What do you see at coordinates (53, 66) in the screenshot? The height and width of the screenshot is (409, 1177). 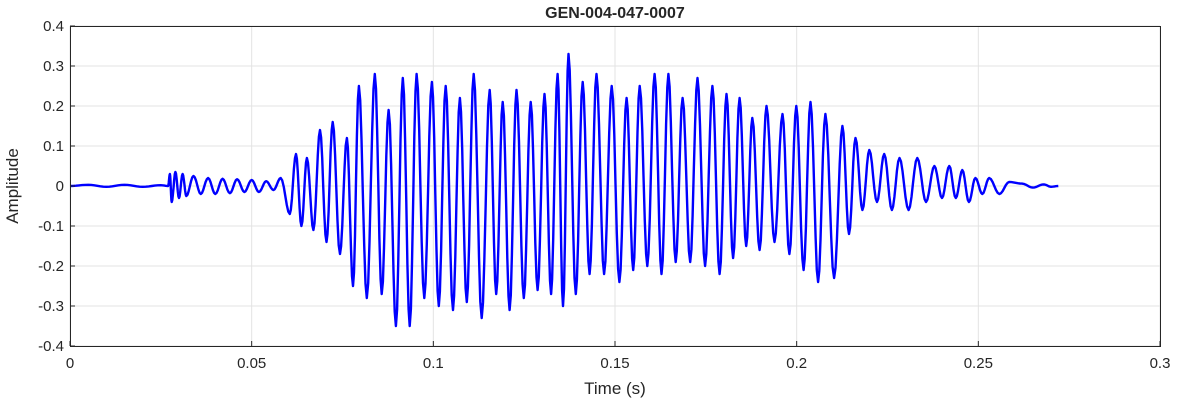 I see `y-tick-label: 0.3` at bounding box center [53, 66].